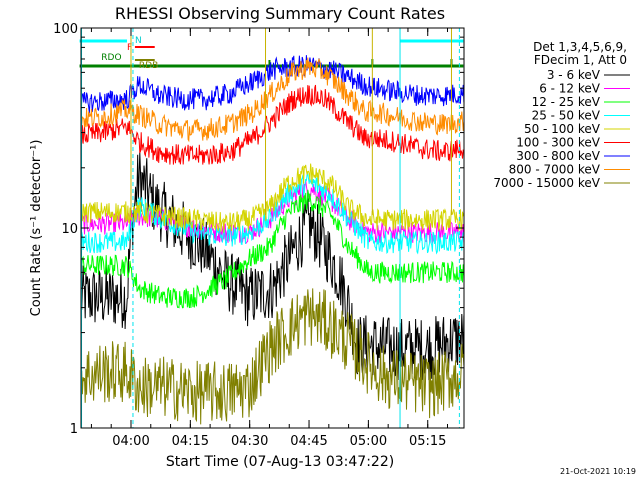  Describe the element at coordinates (36, 228) in the screenshot. I see `y-axis-label: Count Rate (s⁻¹ detector⁻¹)` at that location.